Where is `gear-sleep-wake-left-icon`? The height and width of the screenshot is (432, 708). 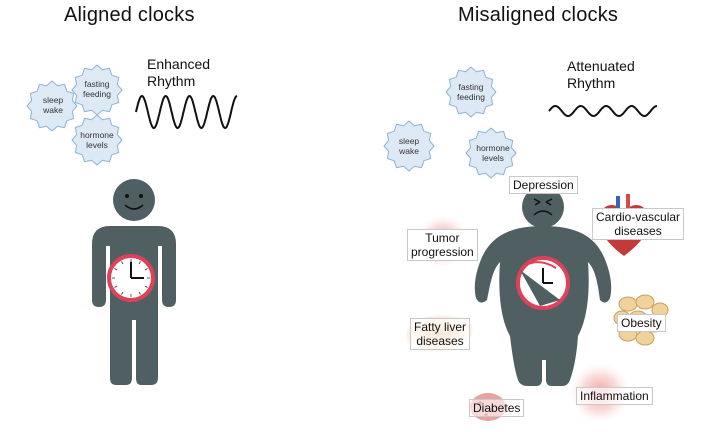 gear-sleep-wake-left-icon is located at coordinates (52, 106).